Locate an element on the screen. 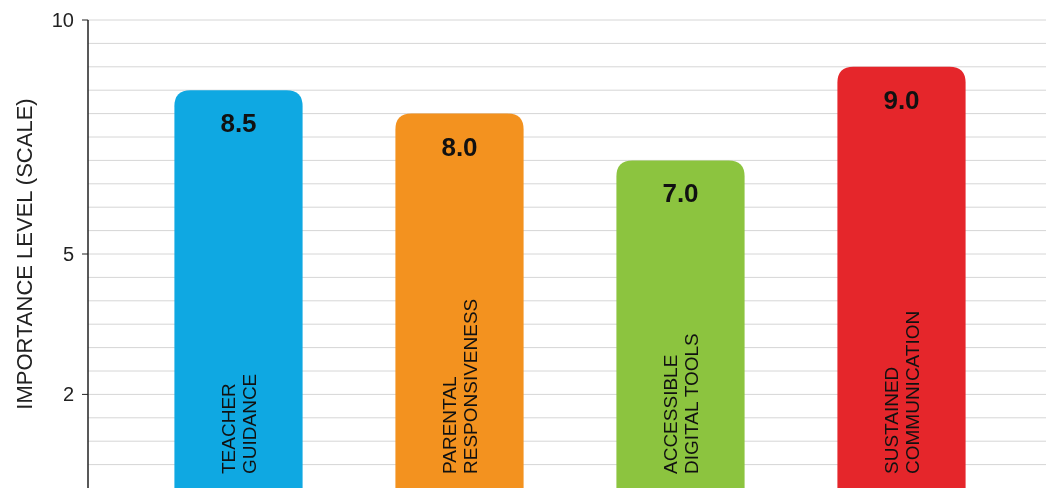  x-tick-label: ACCESSIBLE DIGITAL TOOLS is located at coordinates (681, 403).